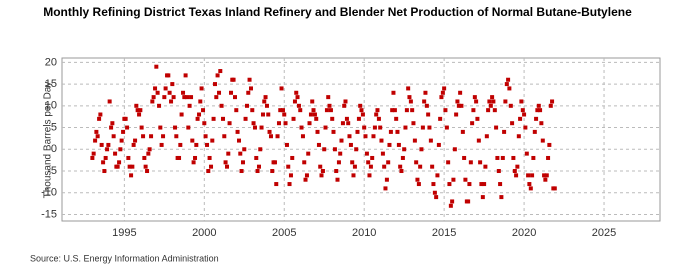 Image resolution: width=675 pixels, height=275 pixels. Describe the element at coordinates (524, 233) in the screenshot. I see `x-tick-label: 2020` at that location.